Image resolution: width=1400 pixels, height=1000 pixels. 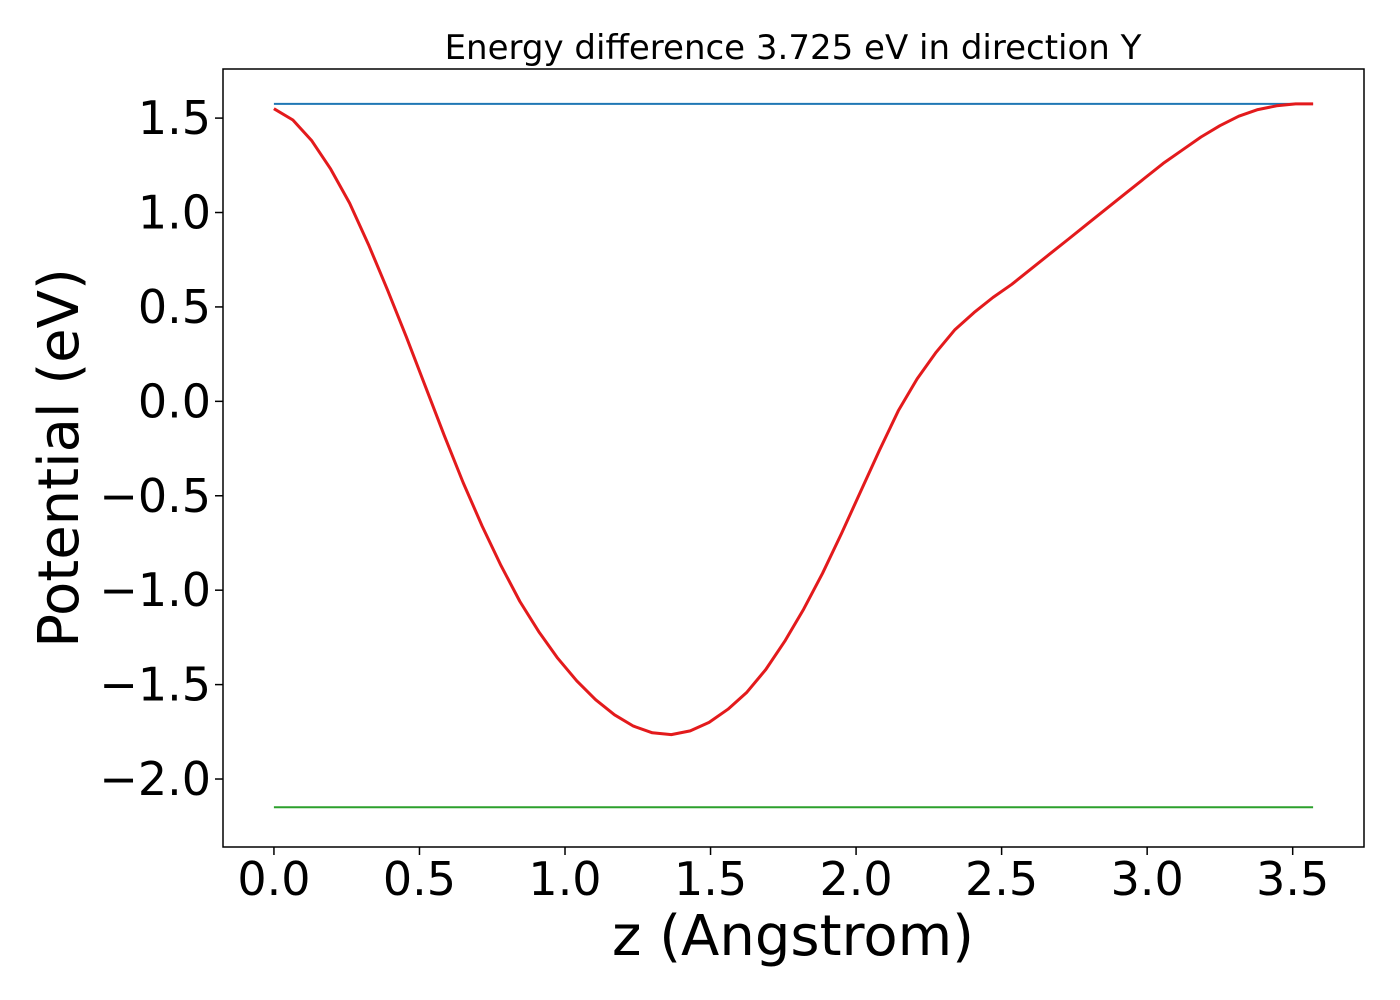 What do you see at coordinates (856, 879) in the screenshot?
I see `x-tick-label: 2.0` at bounding box center [856, 879].